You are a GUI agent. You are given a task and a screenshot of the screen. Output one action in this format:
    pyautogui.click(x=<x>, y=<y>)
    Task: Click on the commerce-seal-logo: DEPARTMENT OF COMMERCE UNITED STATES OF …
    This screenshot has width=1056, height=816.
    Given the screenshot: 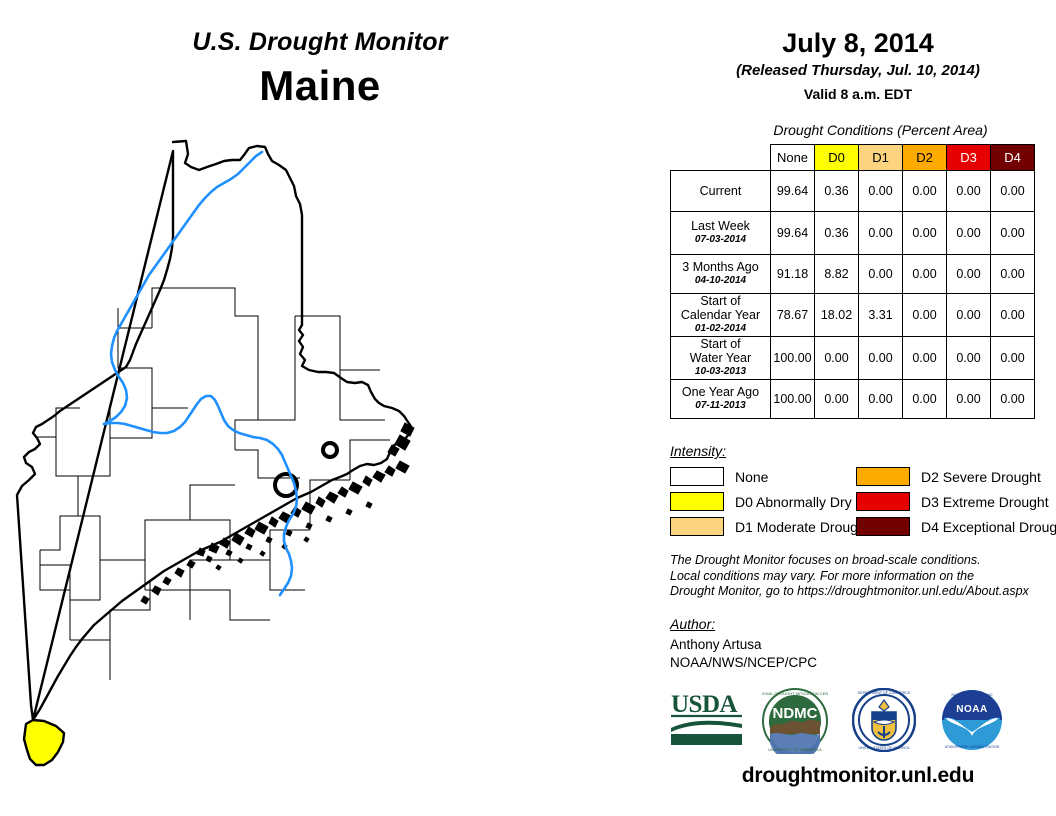 What is the action you would take?
    pyautogui.click(x=884, y=722)
    